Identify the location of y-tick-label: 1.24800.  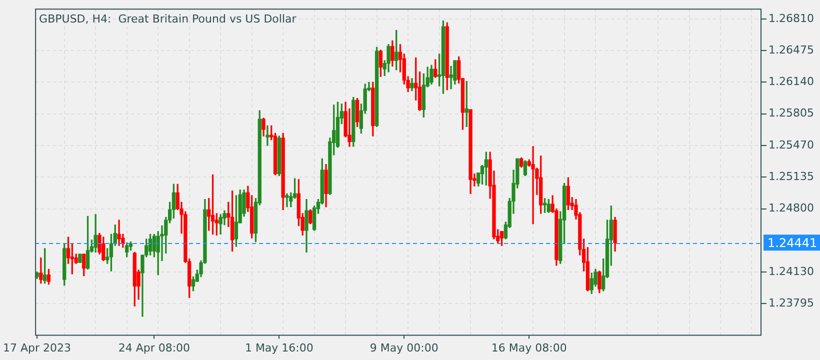
(791, 208).